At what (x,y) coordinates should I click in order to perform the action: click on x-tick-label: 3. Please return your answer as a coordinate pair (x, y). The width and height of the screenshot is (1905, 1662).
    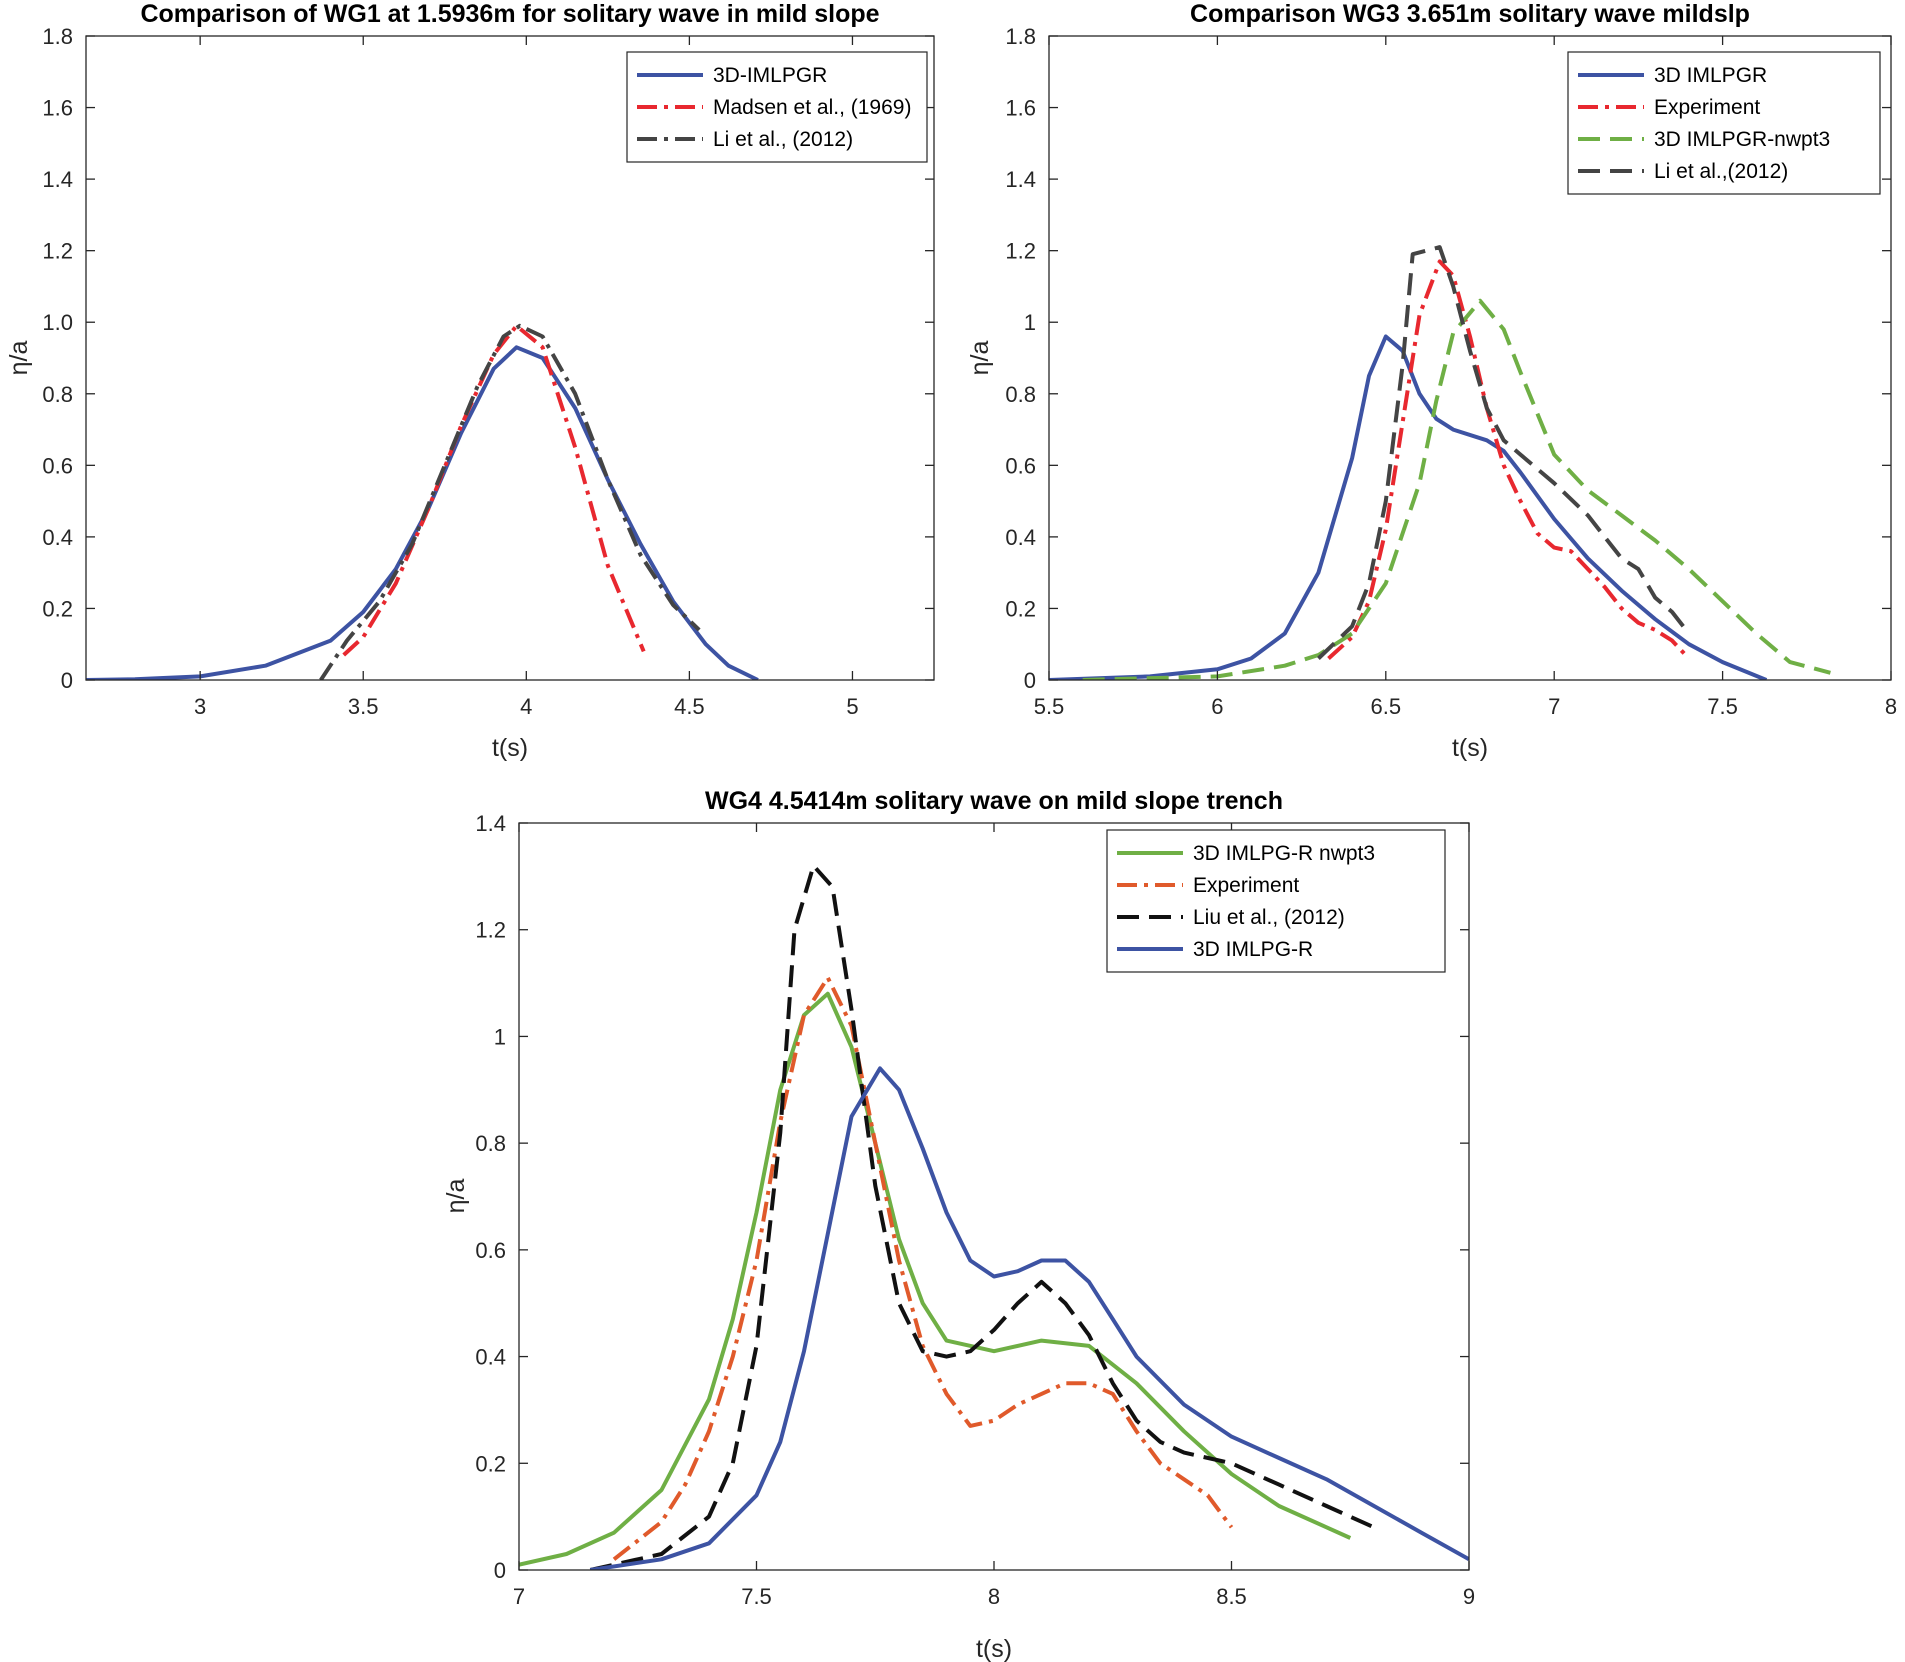
    Looking at the image, I should click on (200, 706).